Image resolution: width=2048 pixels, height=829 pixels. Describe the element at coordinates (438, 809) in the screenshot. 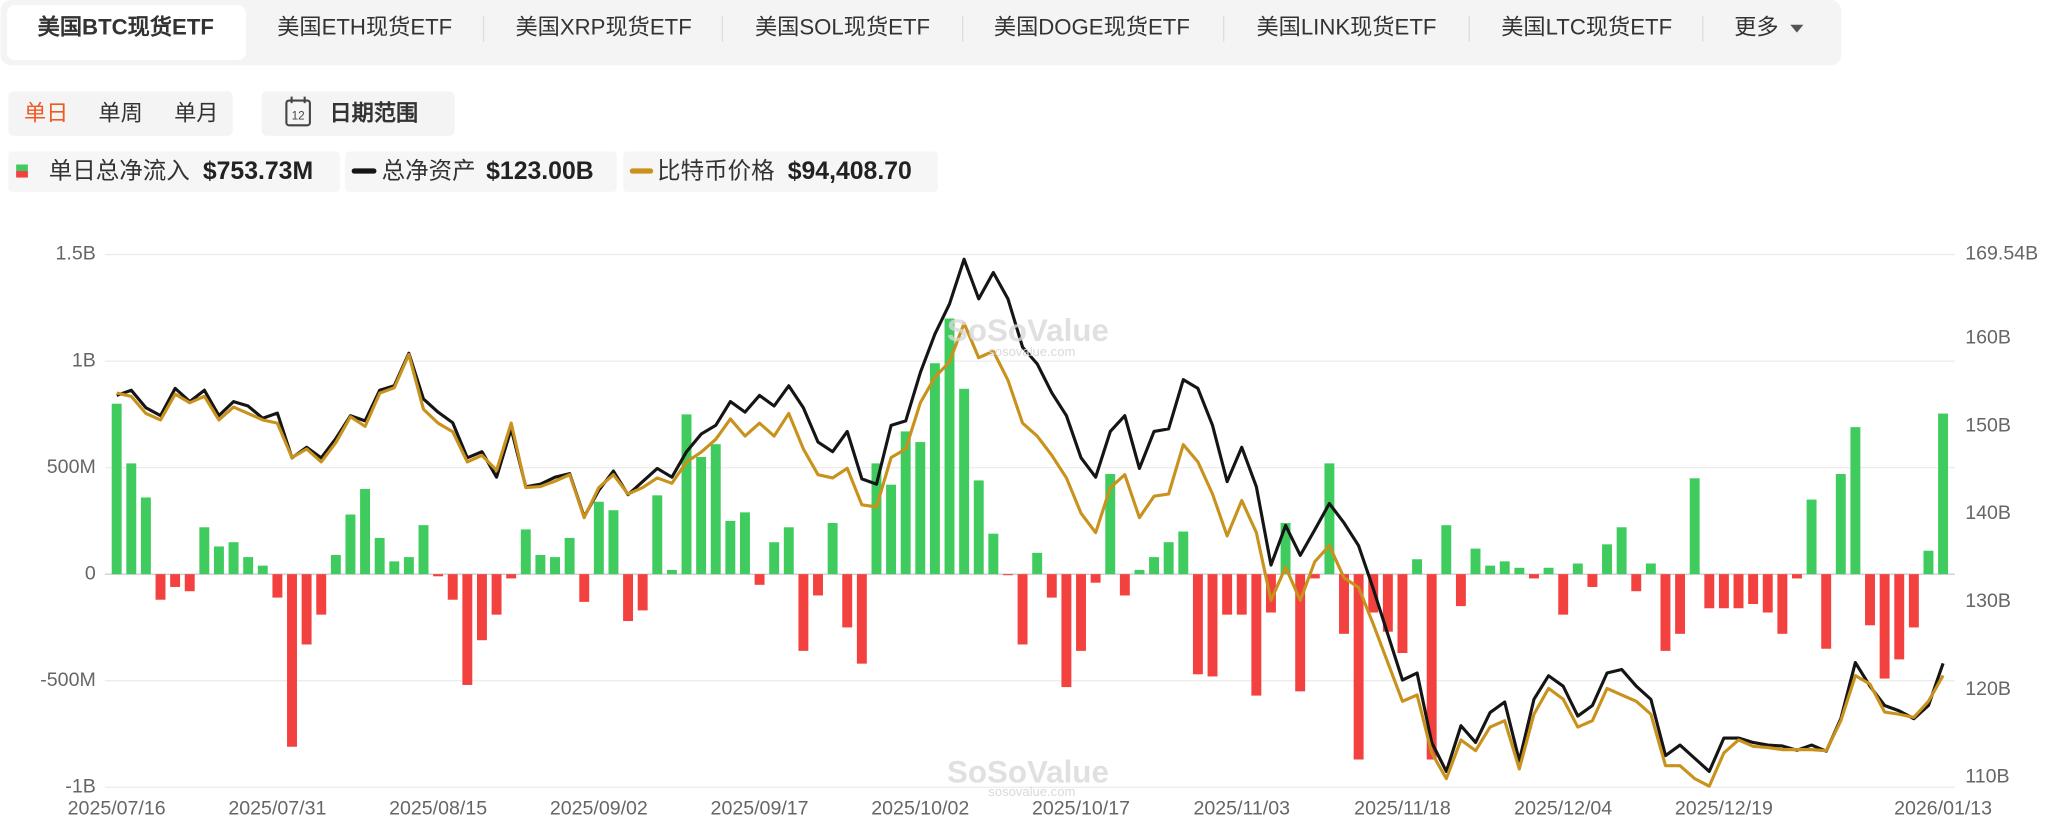

I see `x-tick-label: 2025/08/15` at that location.